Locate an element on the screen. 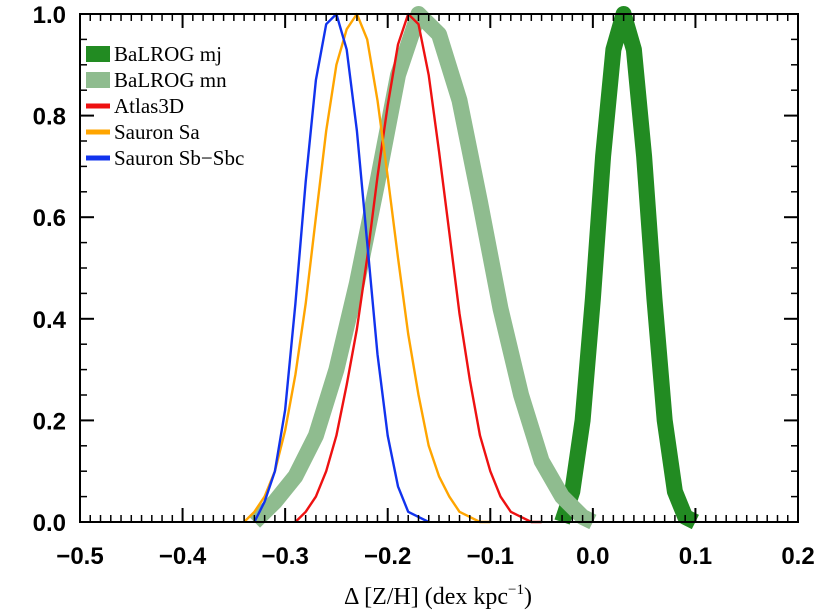  x-tick-label: −0.1 is located at coordinates (490, 556).